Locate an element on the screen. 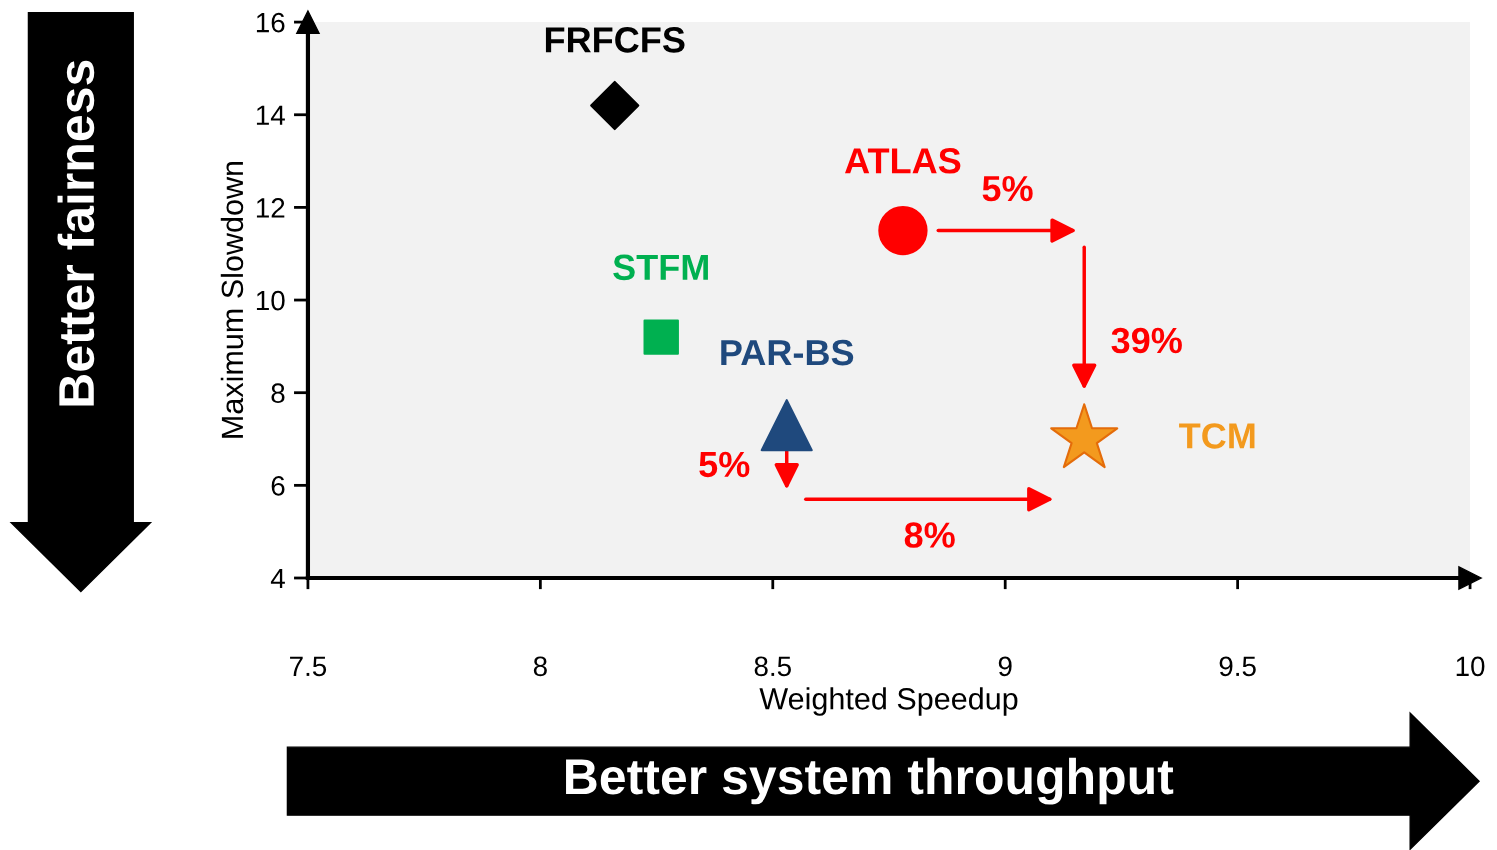 The width and height of the screenshot is (1497, 850). x-tick-label: 9.5 is located at coordinates (1237, 666).